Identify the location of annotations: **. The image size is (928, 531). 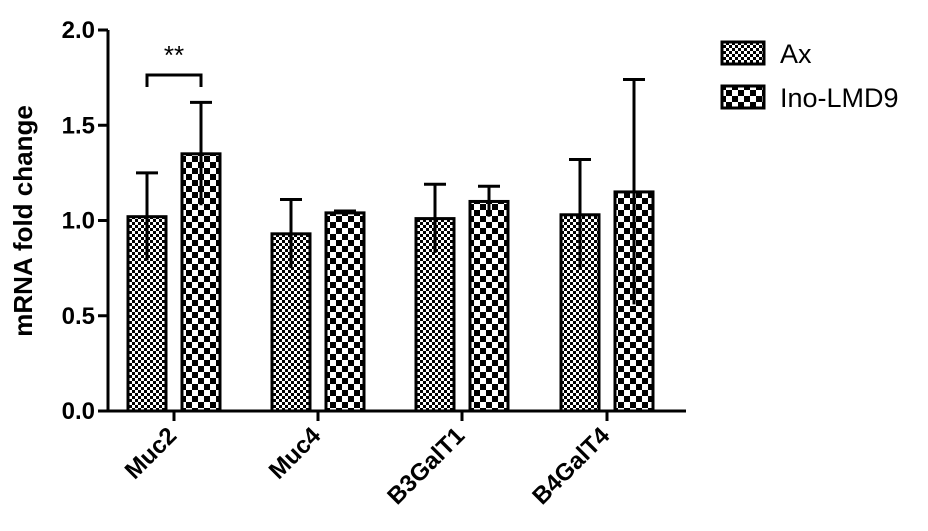
(174, 63).